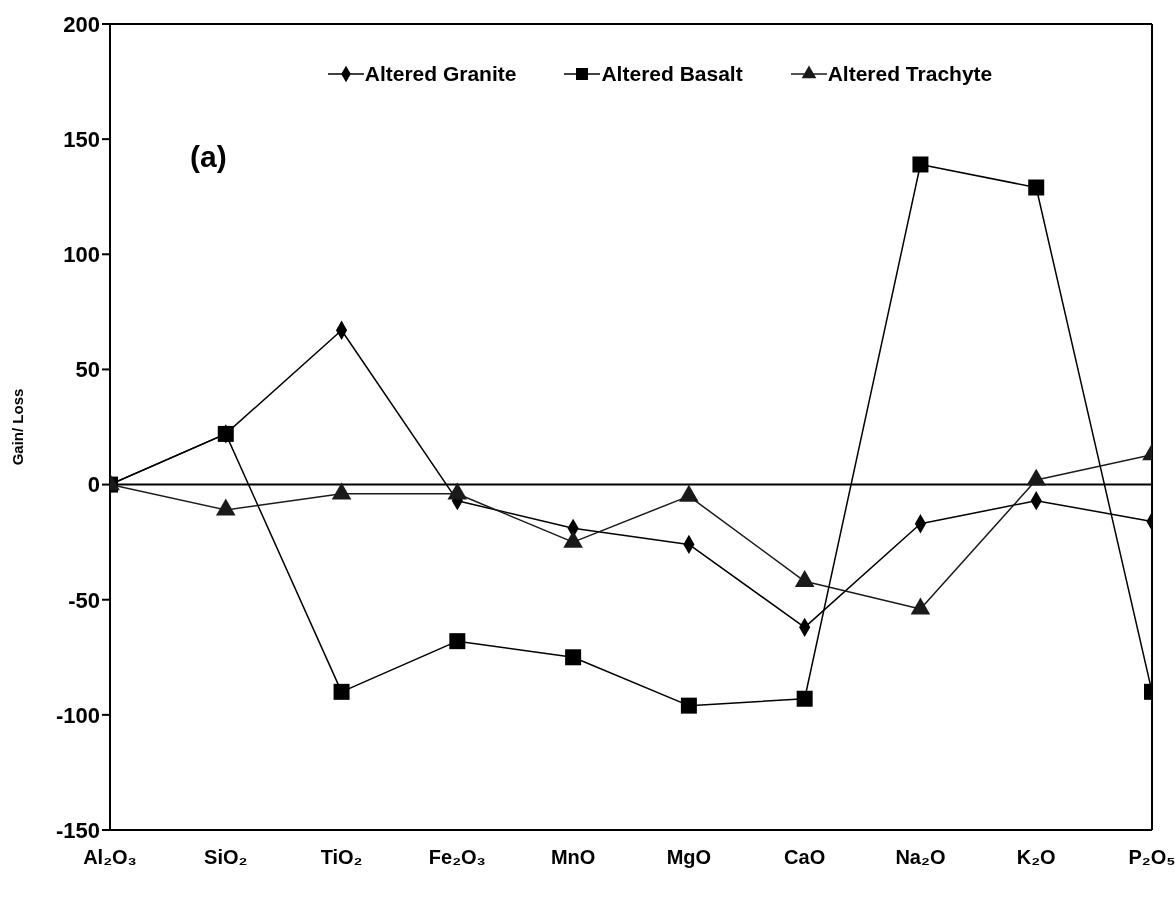  What do you see at coordinates (910, 74) in the screenshot?
I see `legend-label: Altered Trachyte` at bounding box center [910, 74].